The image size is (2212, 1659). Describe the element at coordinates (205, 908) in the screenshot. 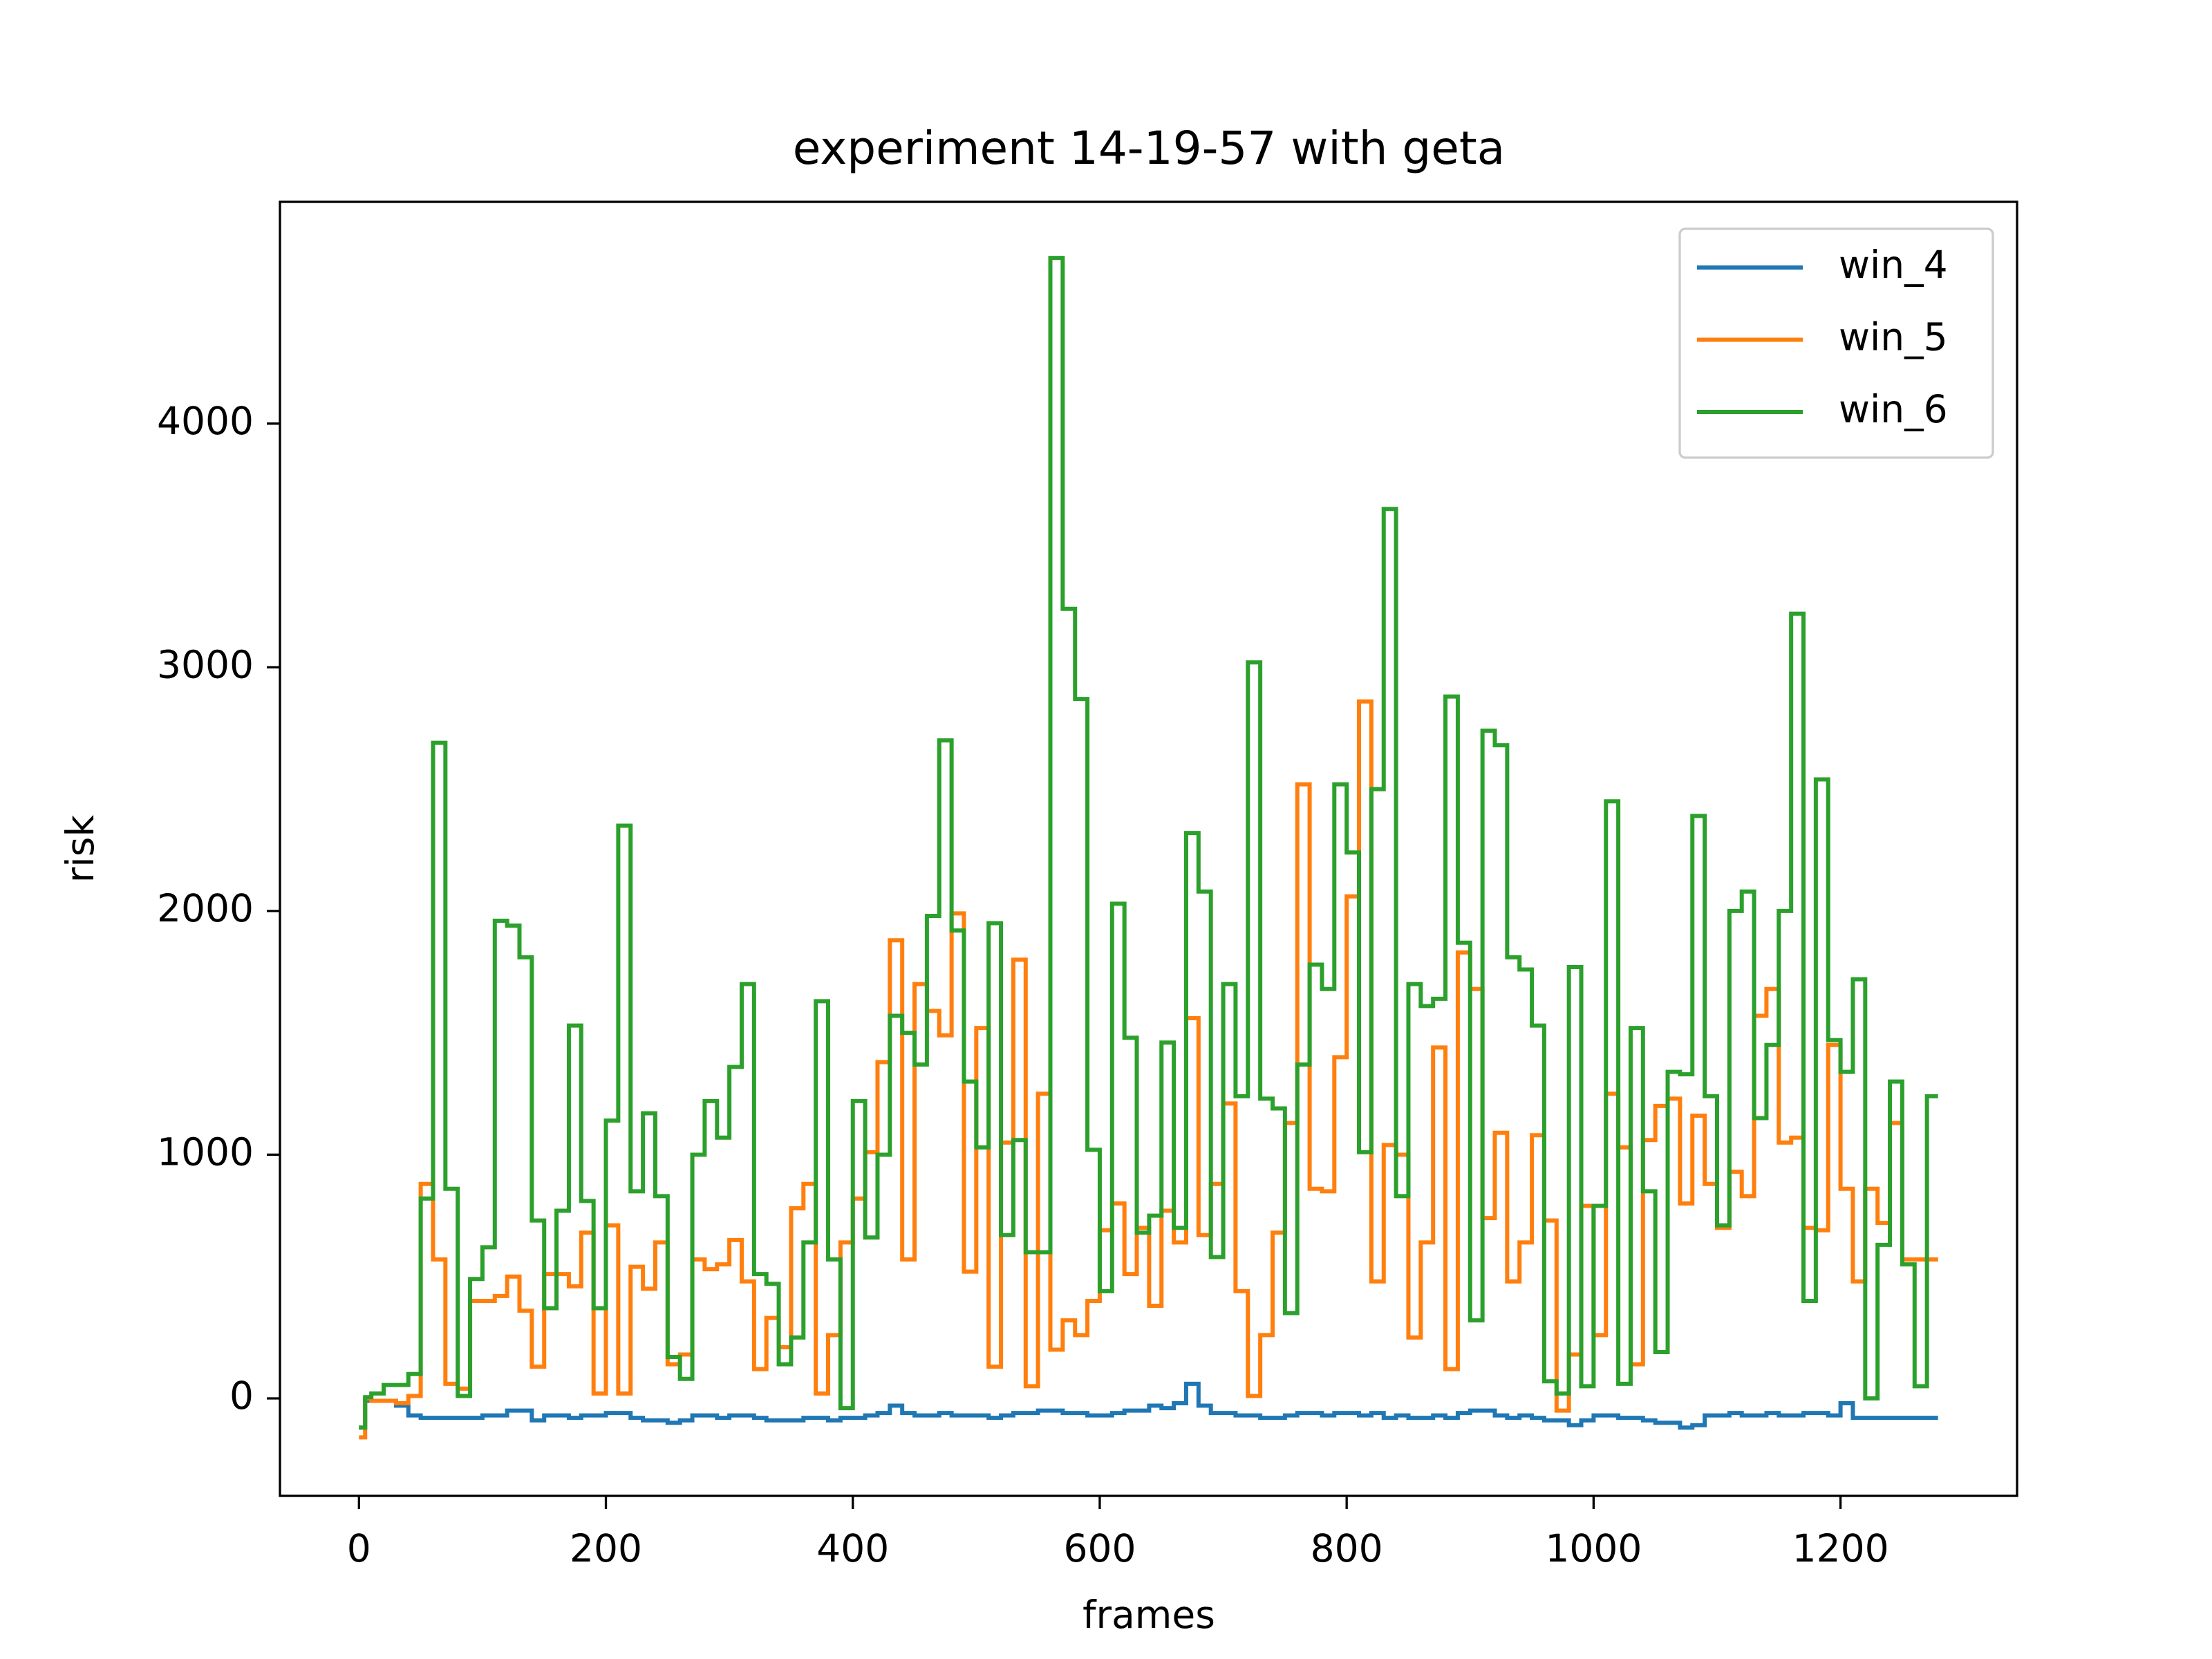

I see `y-tick-label: 2000` at that location.